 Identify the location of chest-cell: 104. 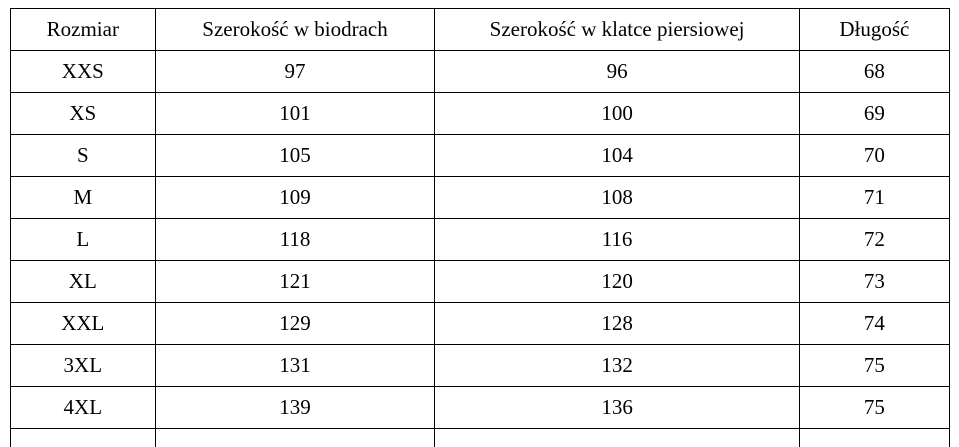
(617, 155).